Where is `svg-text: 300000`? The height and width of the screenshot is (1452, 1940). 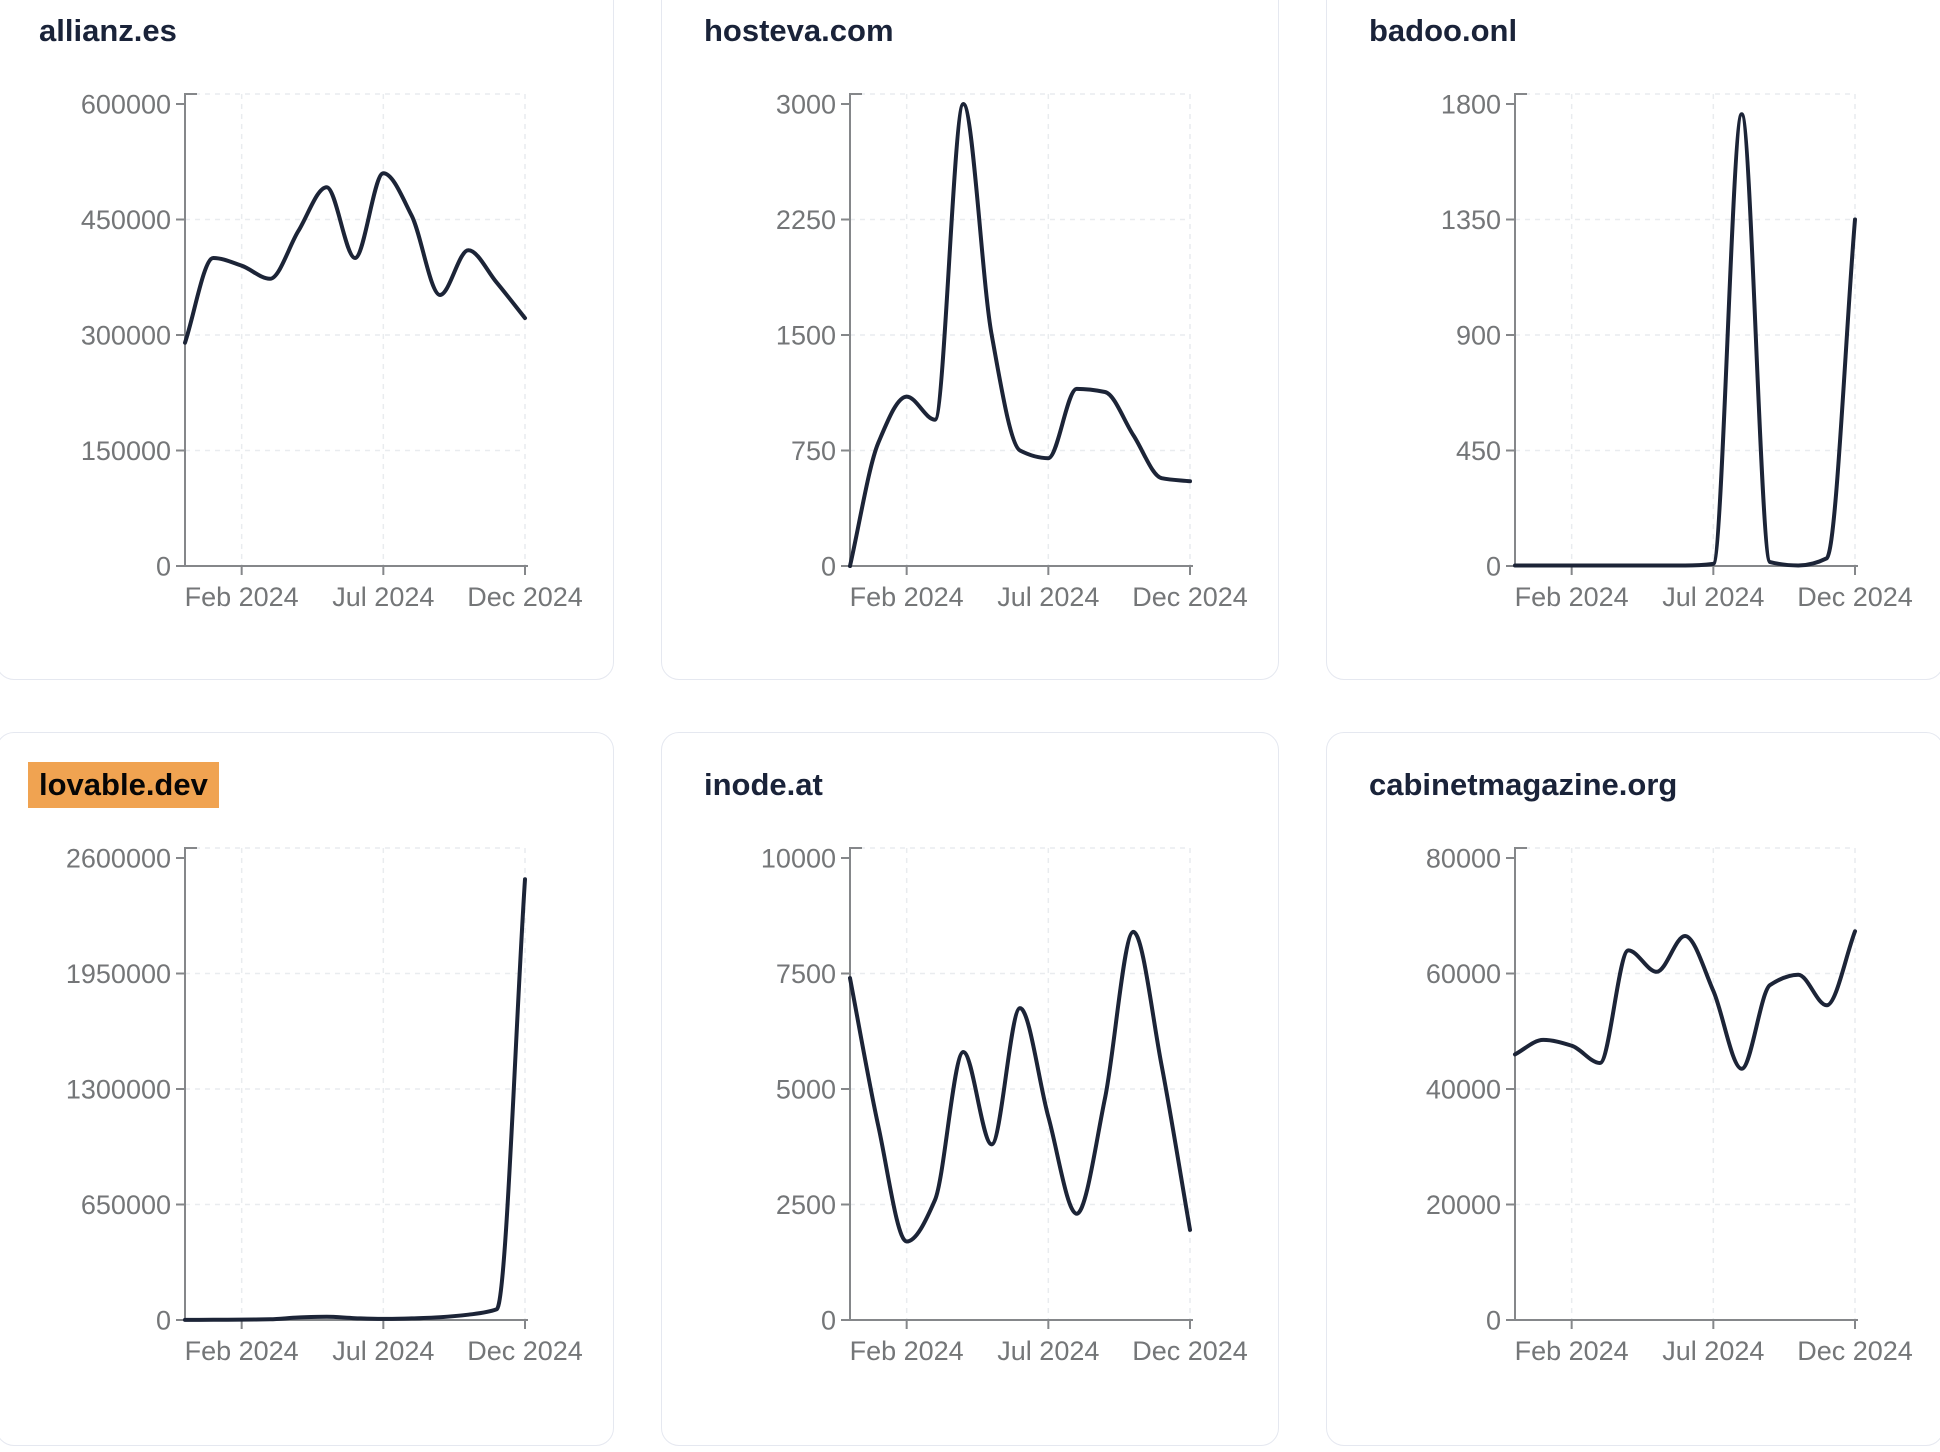
svg-text: 300000 is located at coordinates (126, 336).